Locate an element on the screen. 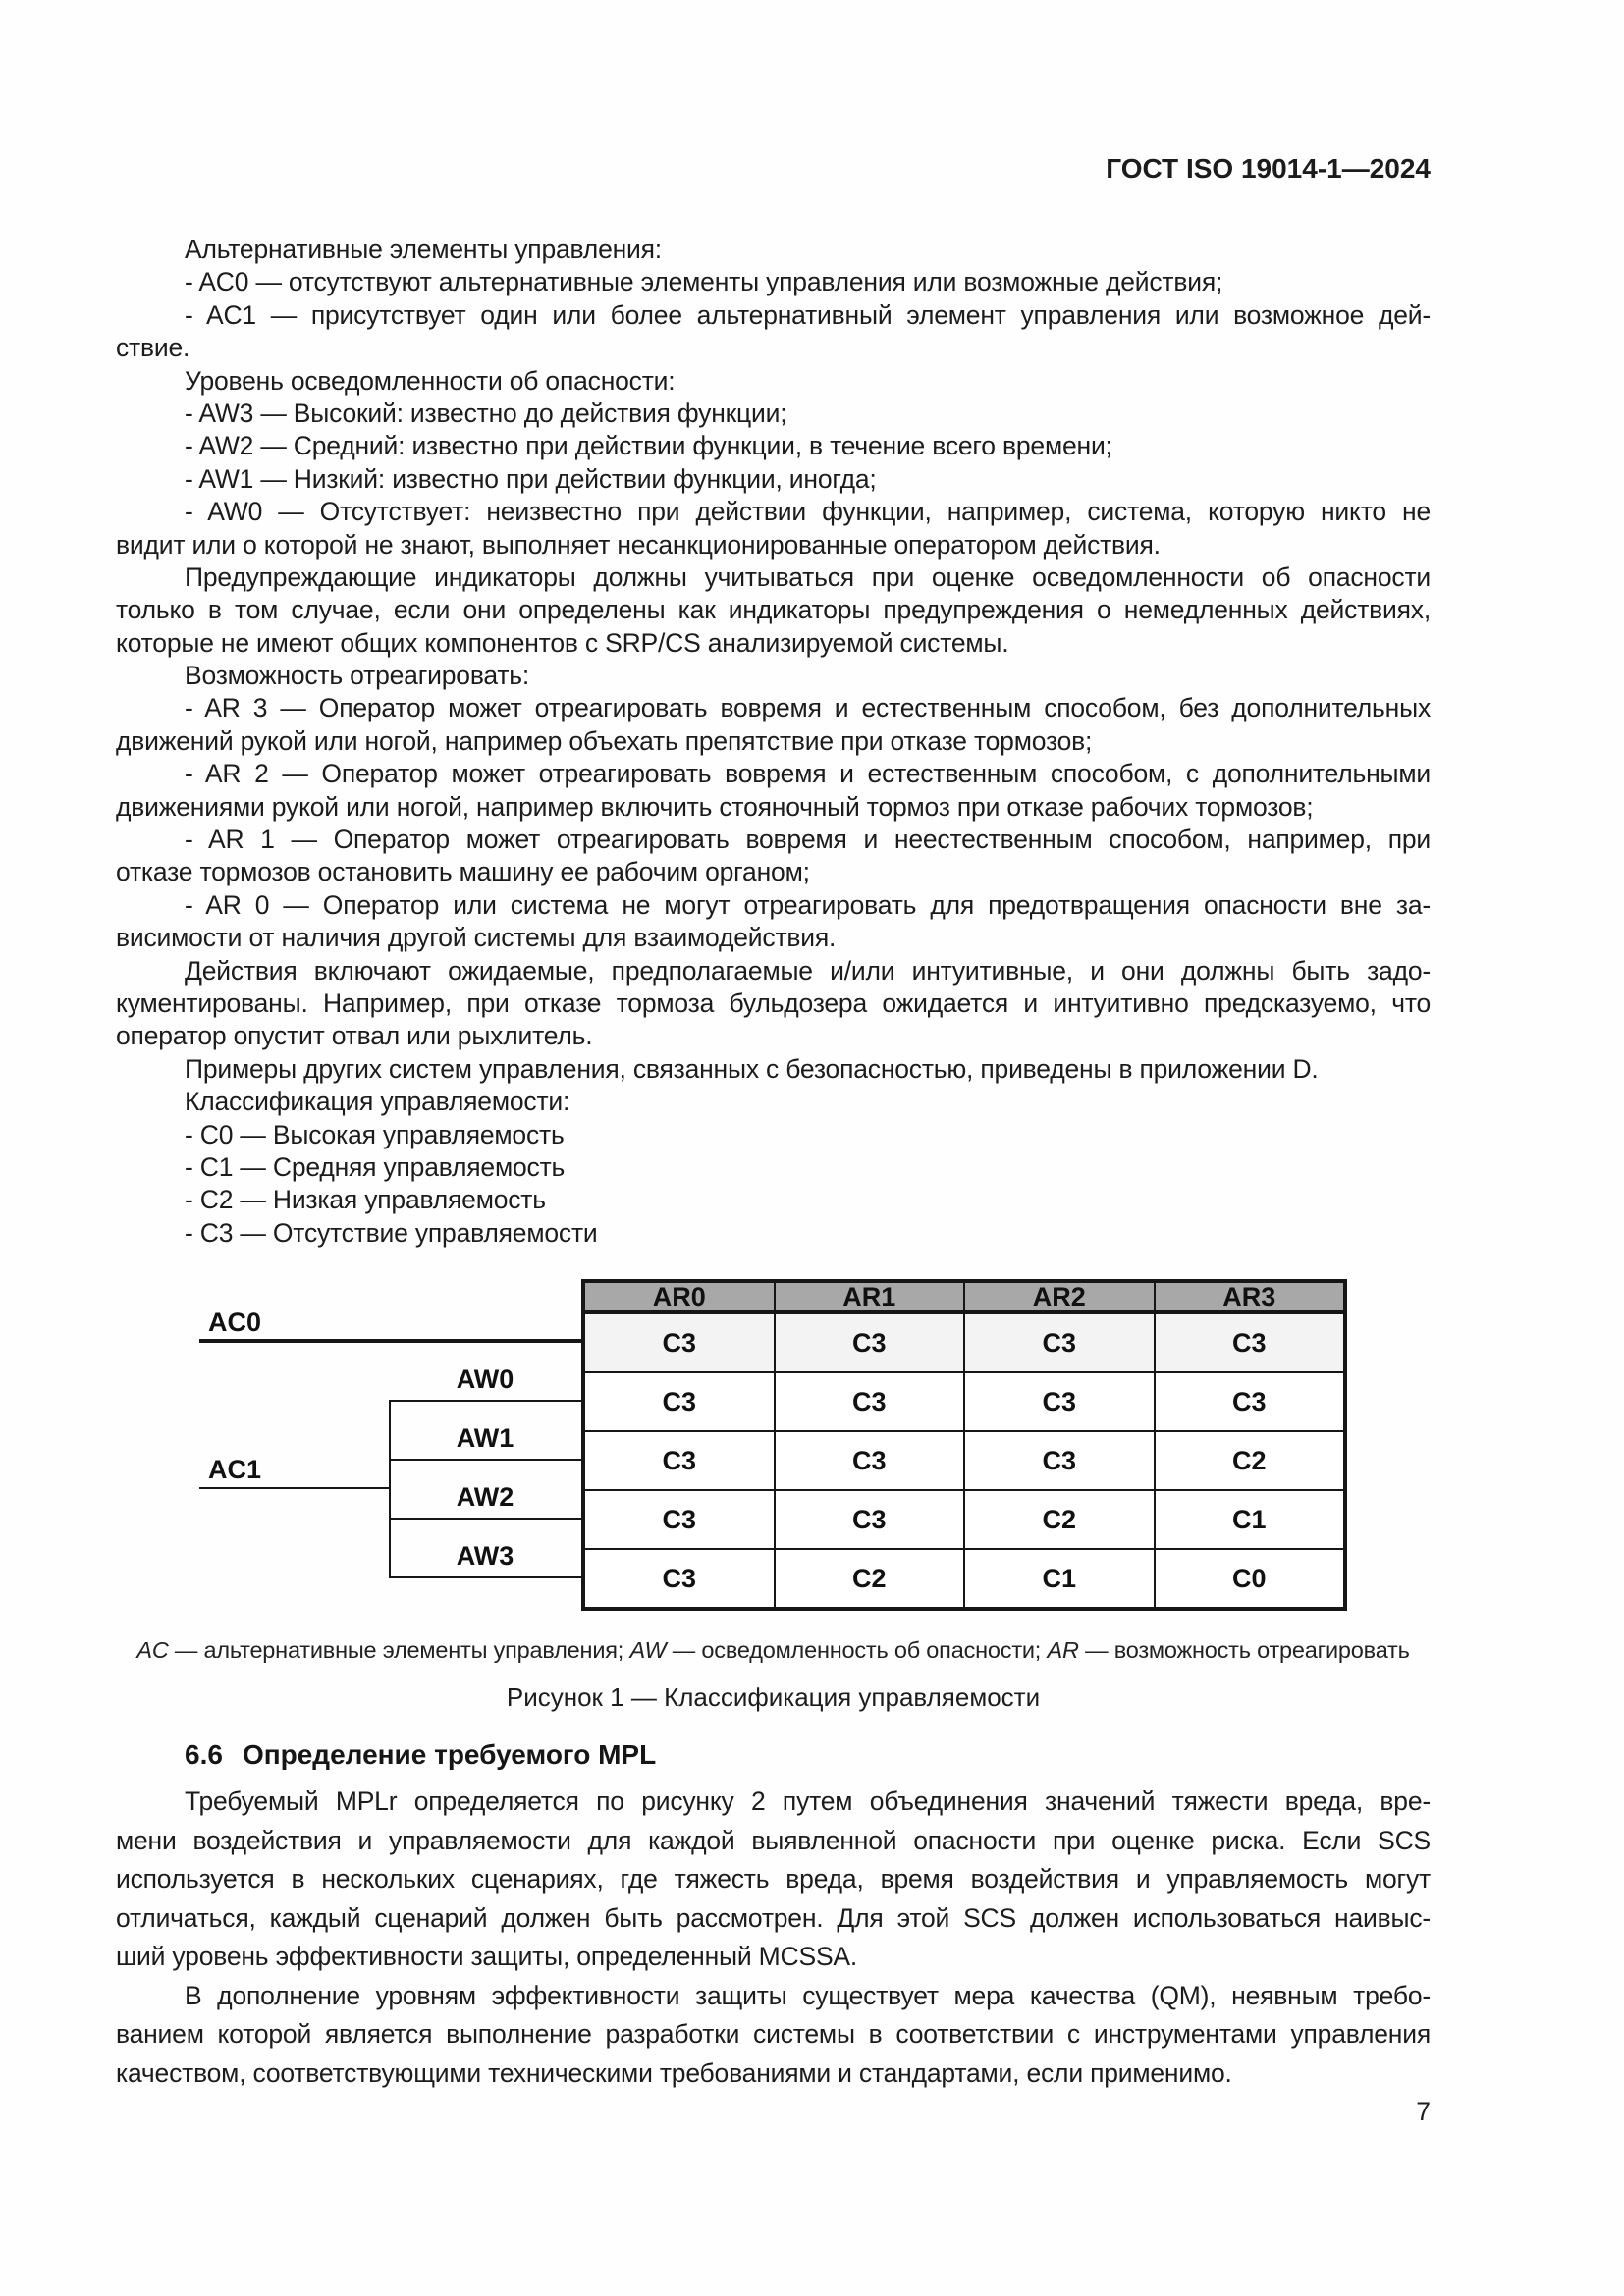 This screenshot has width=1624, height=2296. text-line: ствие. is located at coordinates (153, 348).